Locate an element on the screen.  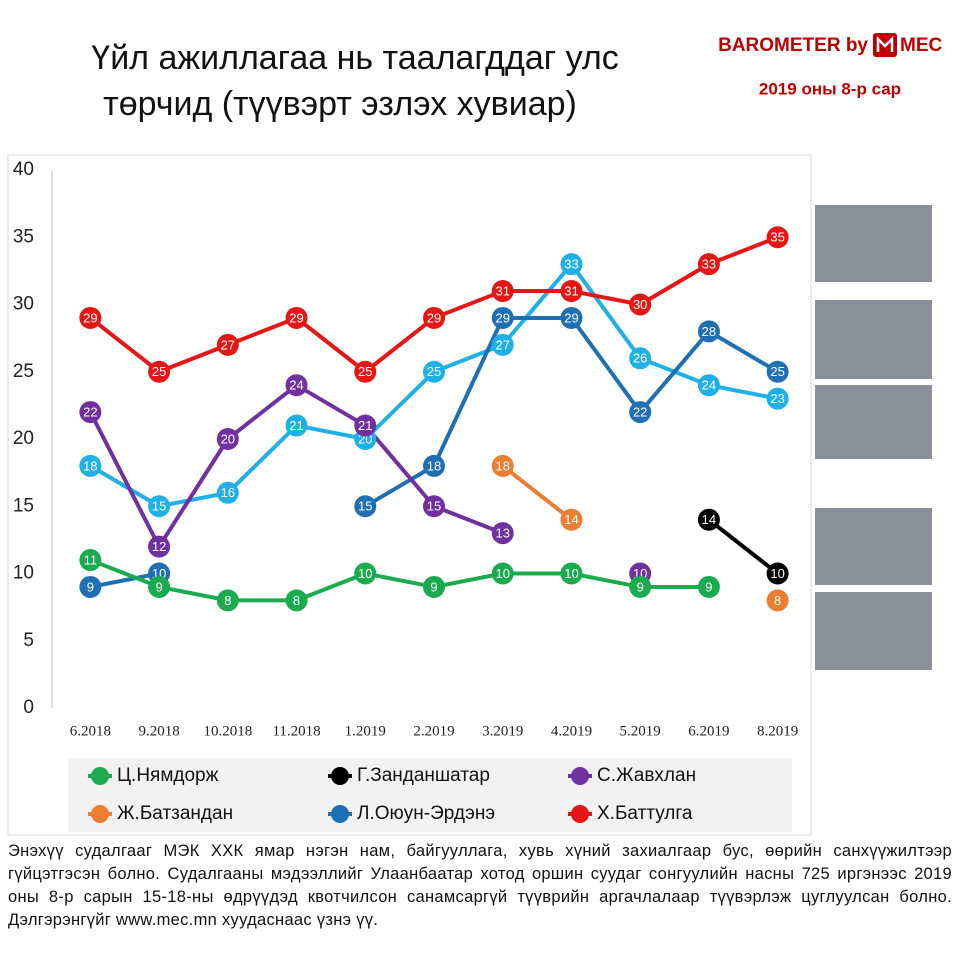
x-tick-label: 4.2019 is located at coordinates (571, 731).